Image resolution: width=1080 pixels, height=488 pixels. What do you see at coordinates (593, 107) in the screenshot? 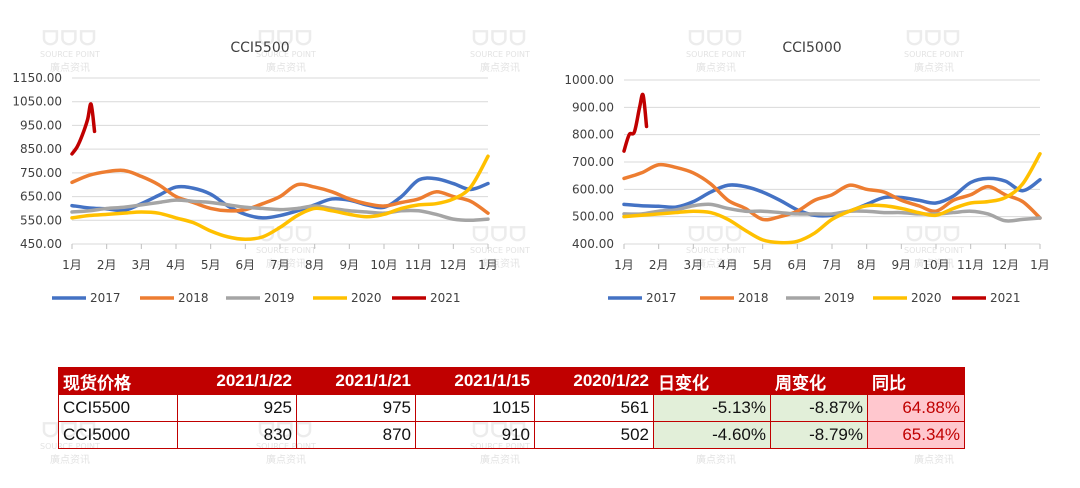
I see `y-tick-label: 900.00` at bounding box center [593, 107].